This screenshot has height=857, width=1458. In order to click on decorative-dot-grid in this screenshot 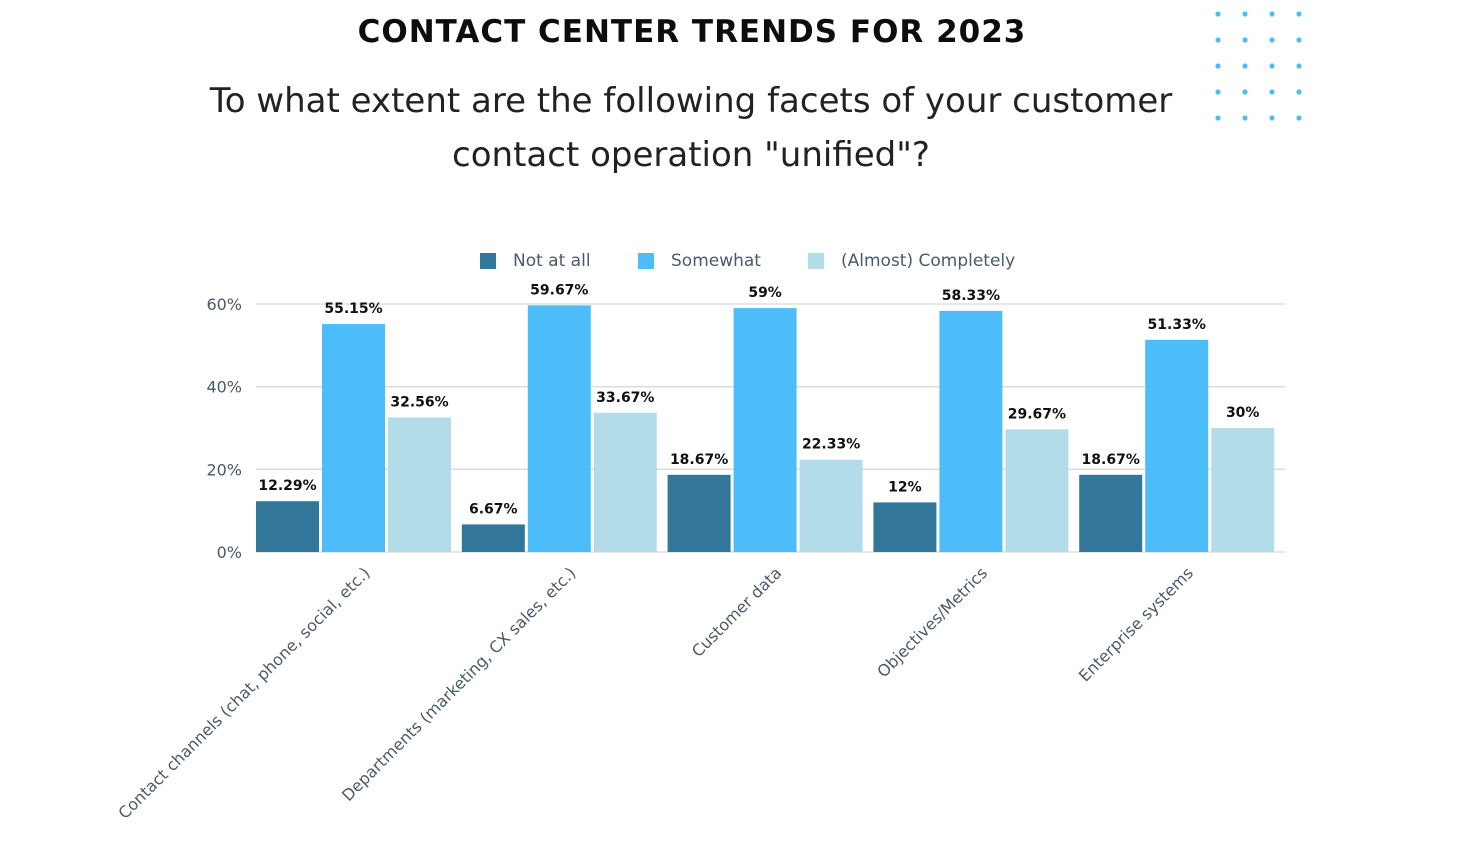, I will do `click(1258, 66)`.